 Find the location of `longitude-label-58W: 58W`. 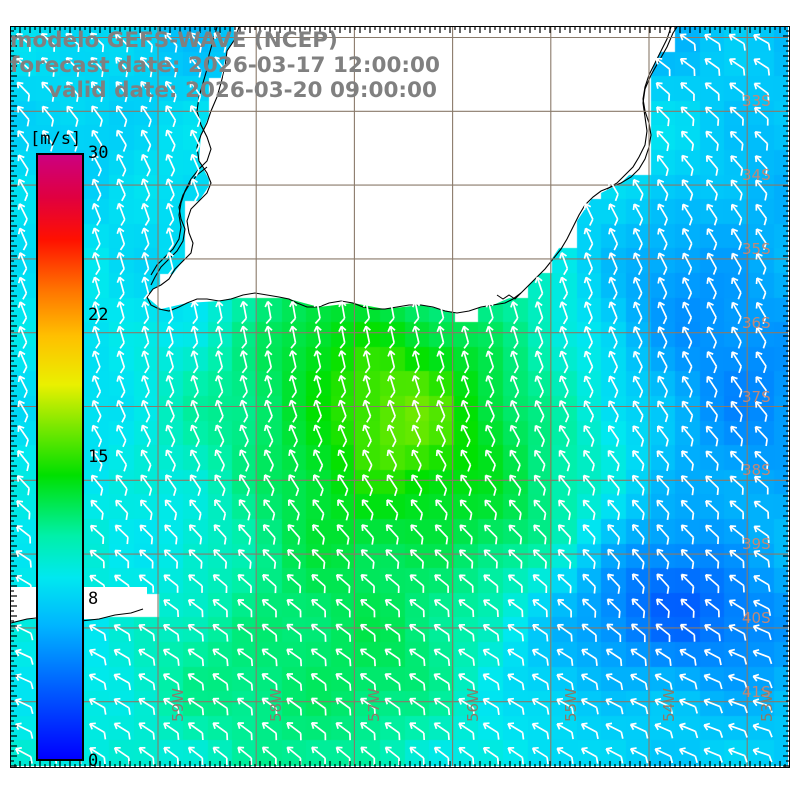

longitude-label-58W: 58W is located at coordinates (276, 705).